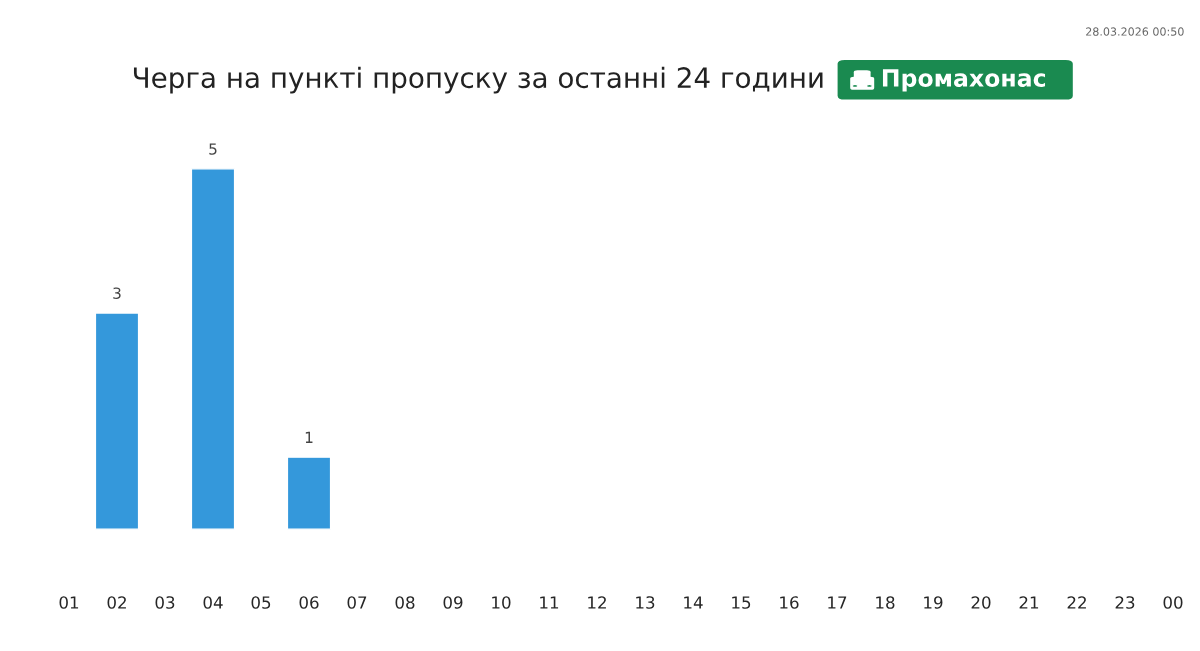  I want to click on x-tick-label: 02, so click(116, 602).